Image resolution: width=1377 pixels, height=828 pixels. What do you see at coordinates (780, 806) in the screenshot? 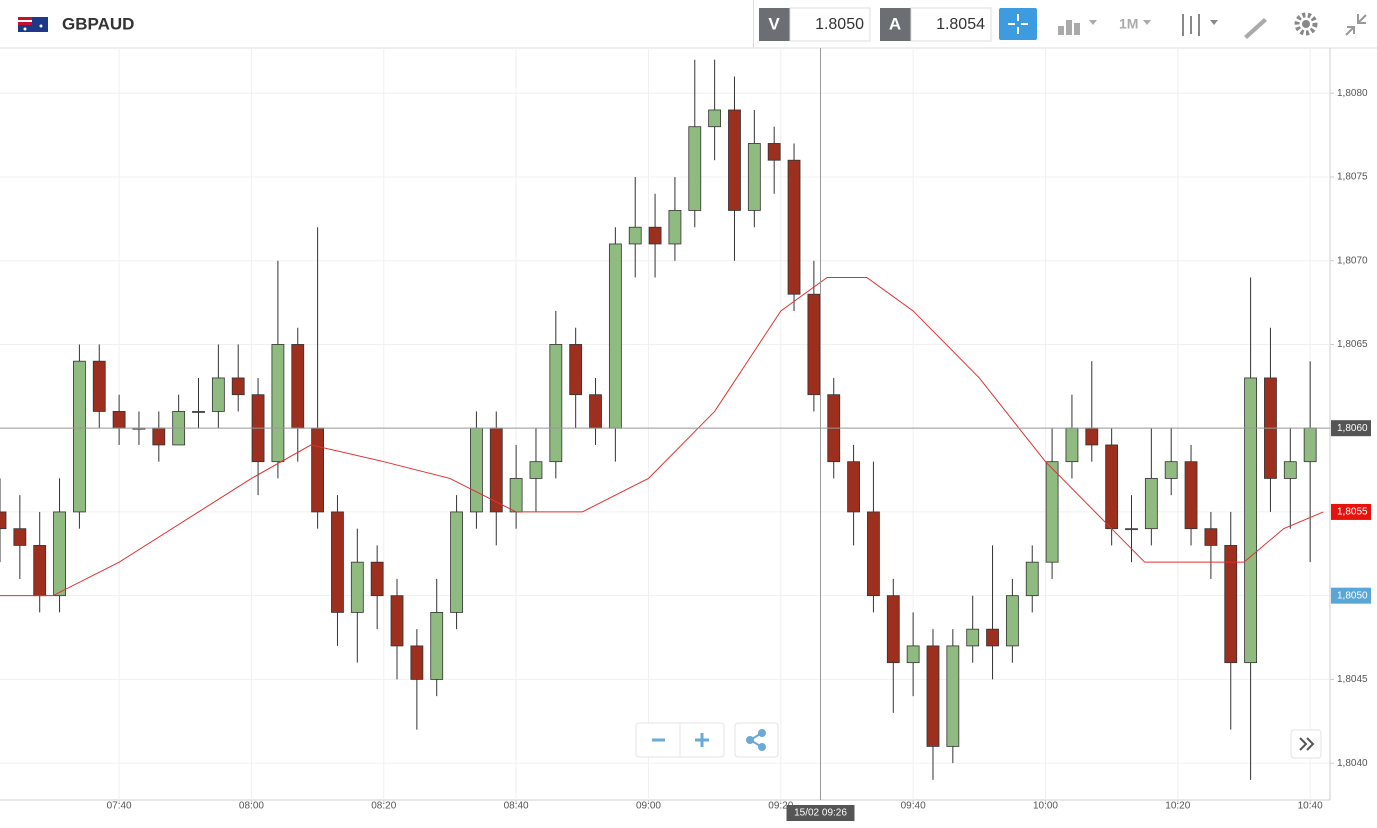
I see `x-tick-label: 09:20` at bounding box center [780, 806].